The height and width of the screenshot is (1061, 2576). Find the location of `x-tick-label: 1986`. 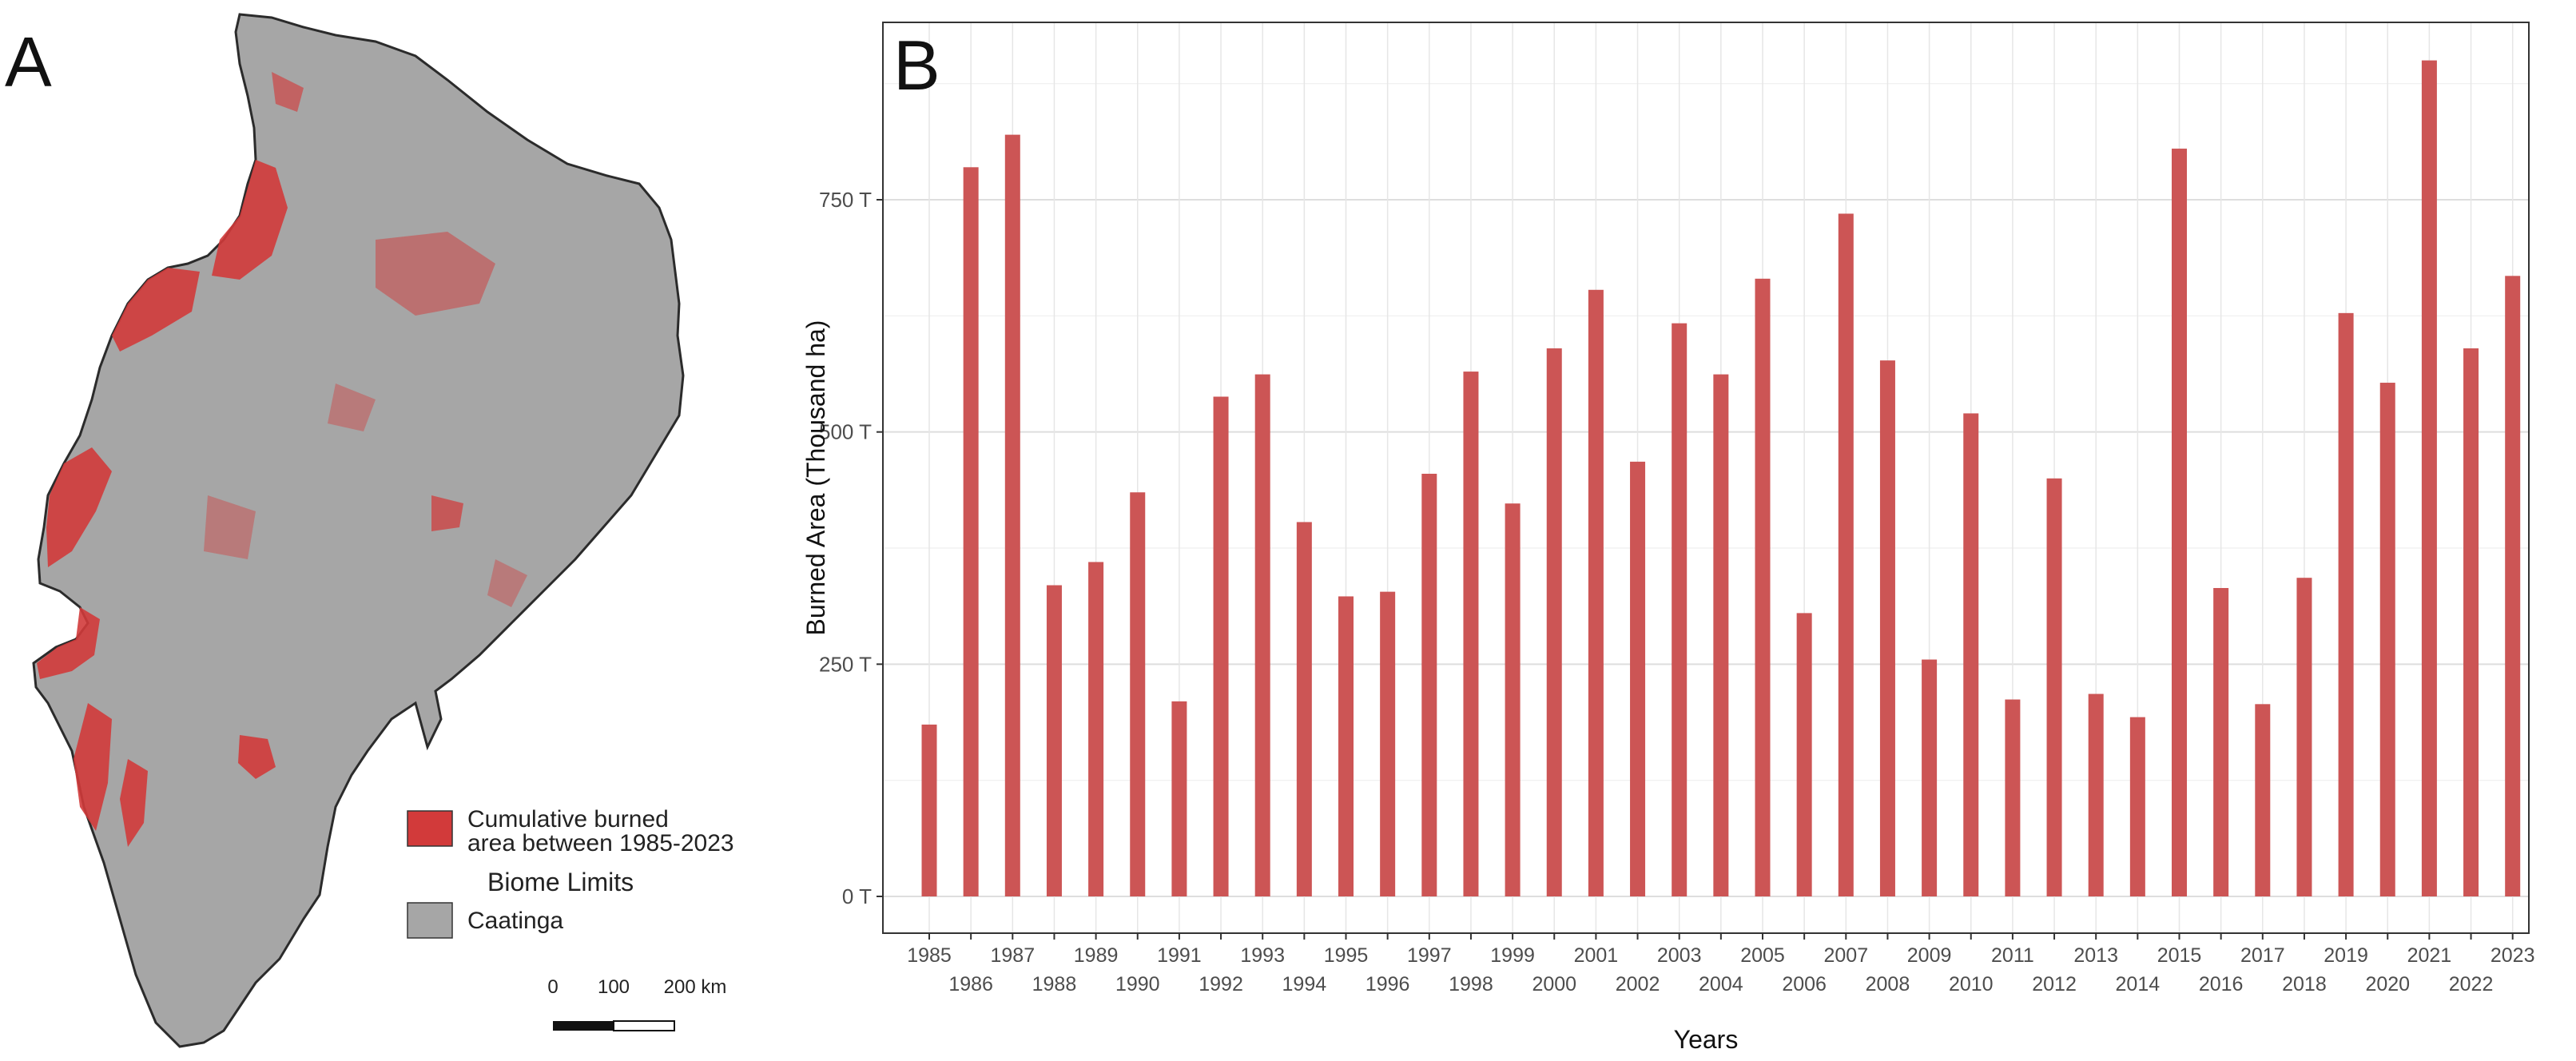

x-tick-label: 1986 is located at coordinates (970, 984).